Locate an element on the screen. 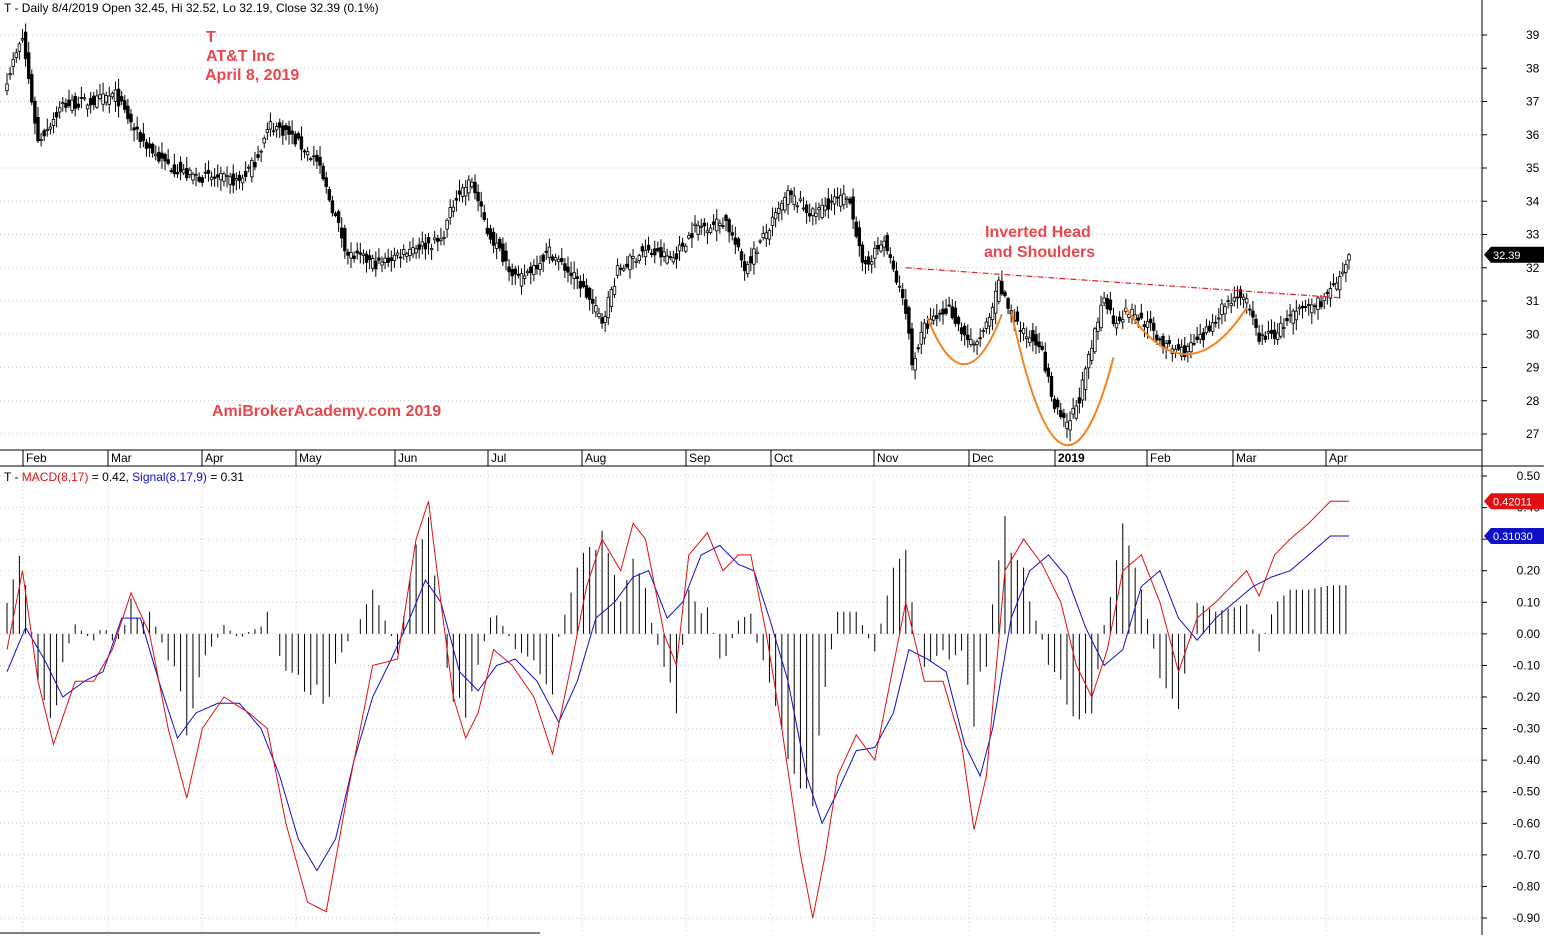  y-tick-label: 38 is located at coordinates (1533, 68).